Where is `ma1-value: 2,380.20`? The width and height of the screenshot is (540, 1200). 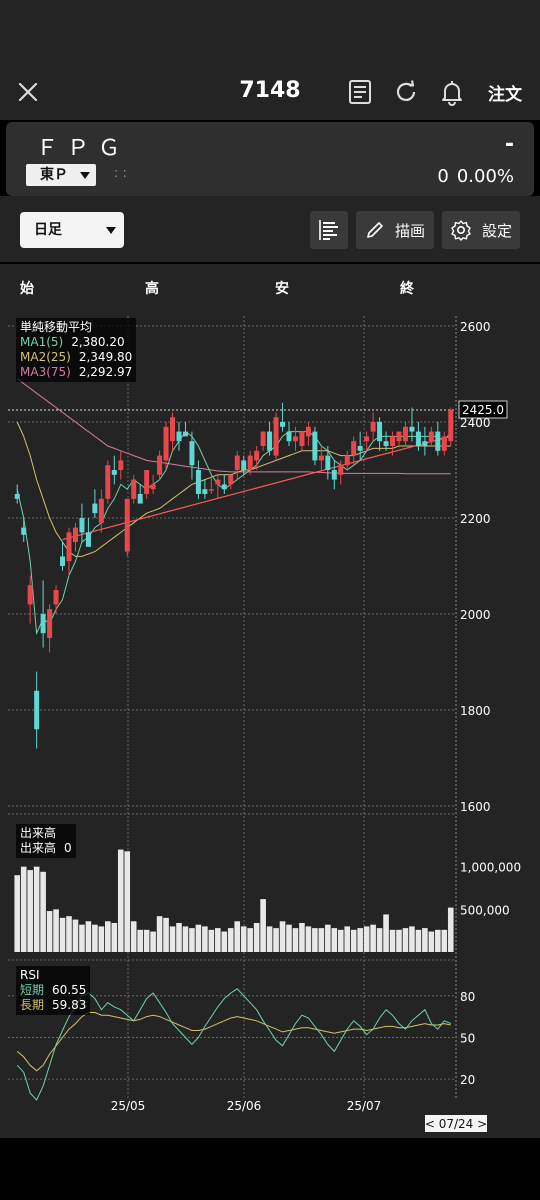 ma1-value: 2,380.20 is located at coordinates (98, 342).